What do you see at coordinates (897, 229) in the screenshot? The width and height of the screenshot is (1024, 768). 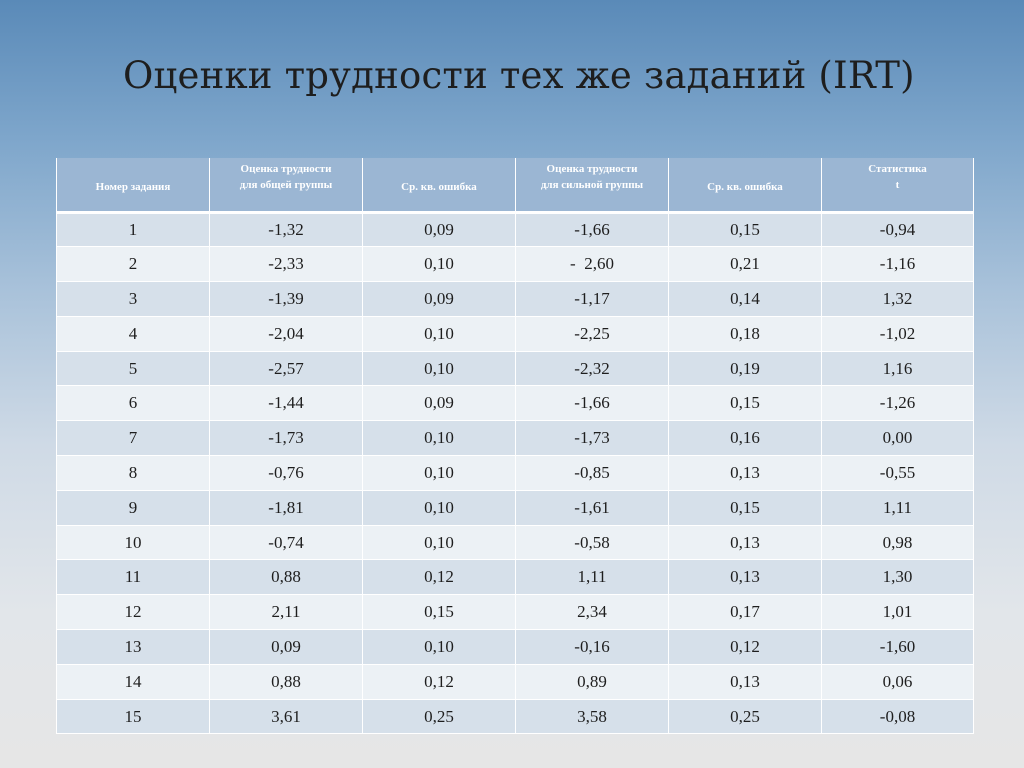 I see `cell-t-statistic: -0,94` at bounding box center [897, 229].